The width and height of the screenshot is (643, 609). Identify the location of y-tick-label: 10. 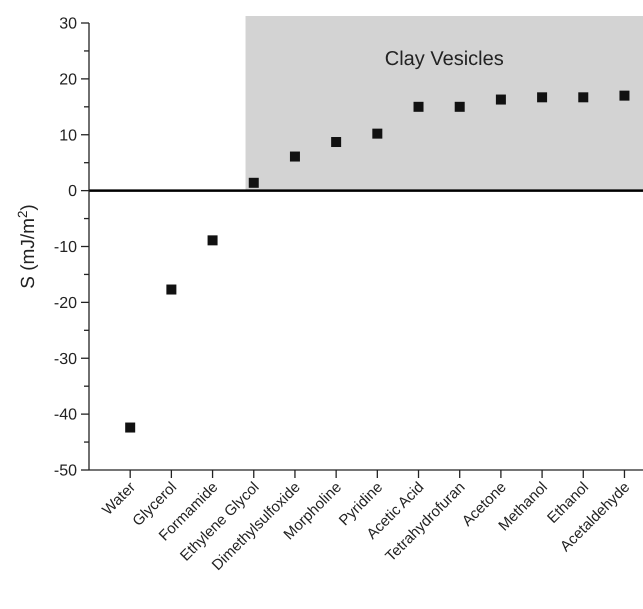
(68, 135).